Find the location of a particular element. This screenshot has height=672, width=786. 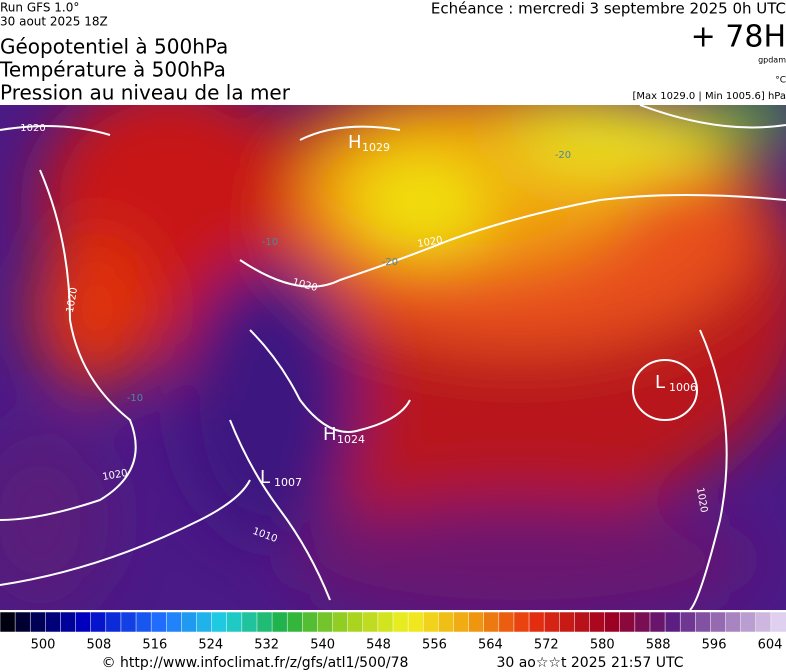

run-date: 30 aout 2025 18Z is located at coordinates (54, 22).